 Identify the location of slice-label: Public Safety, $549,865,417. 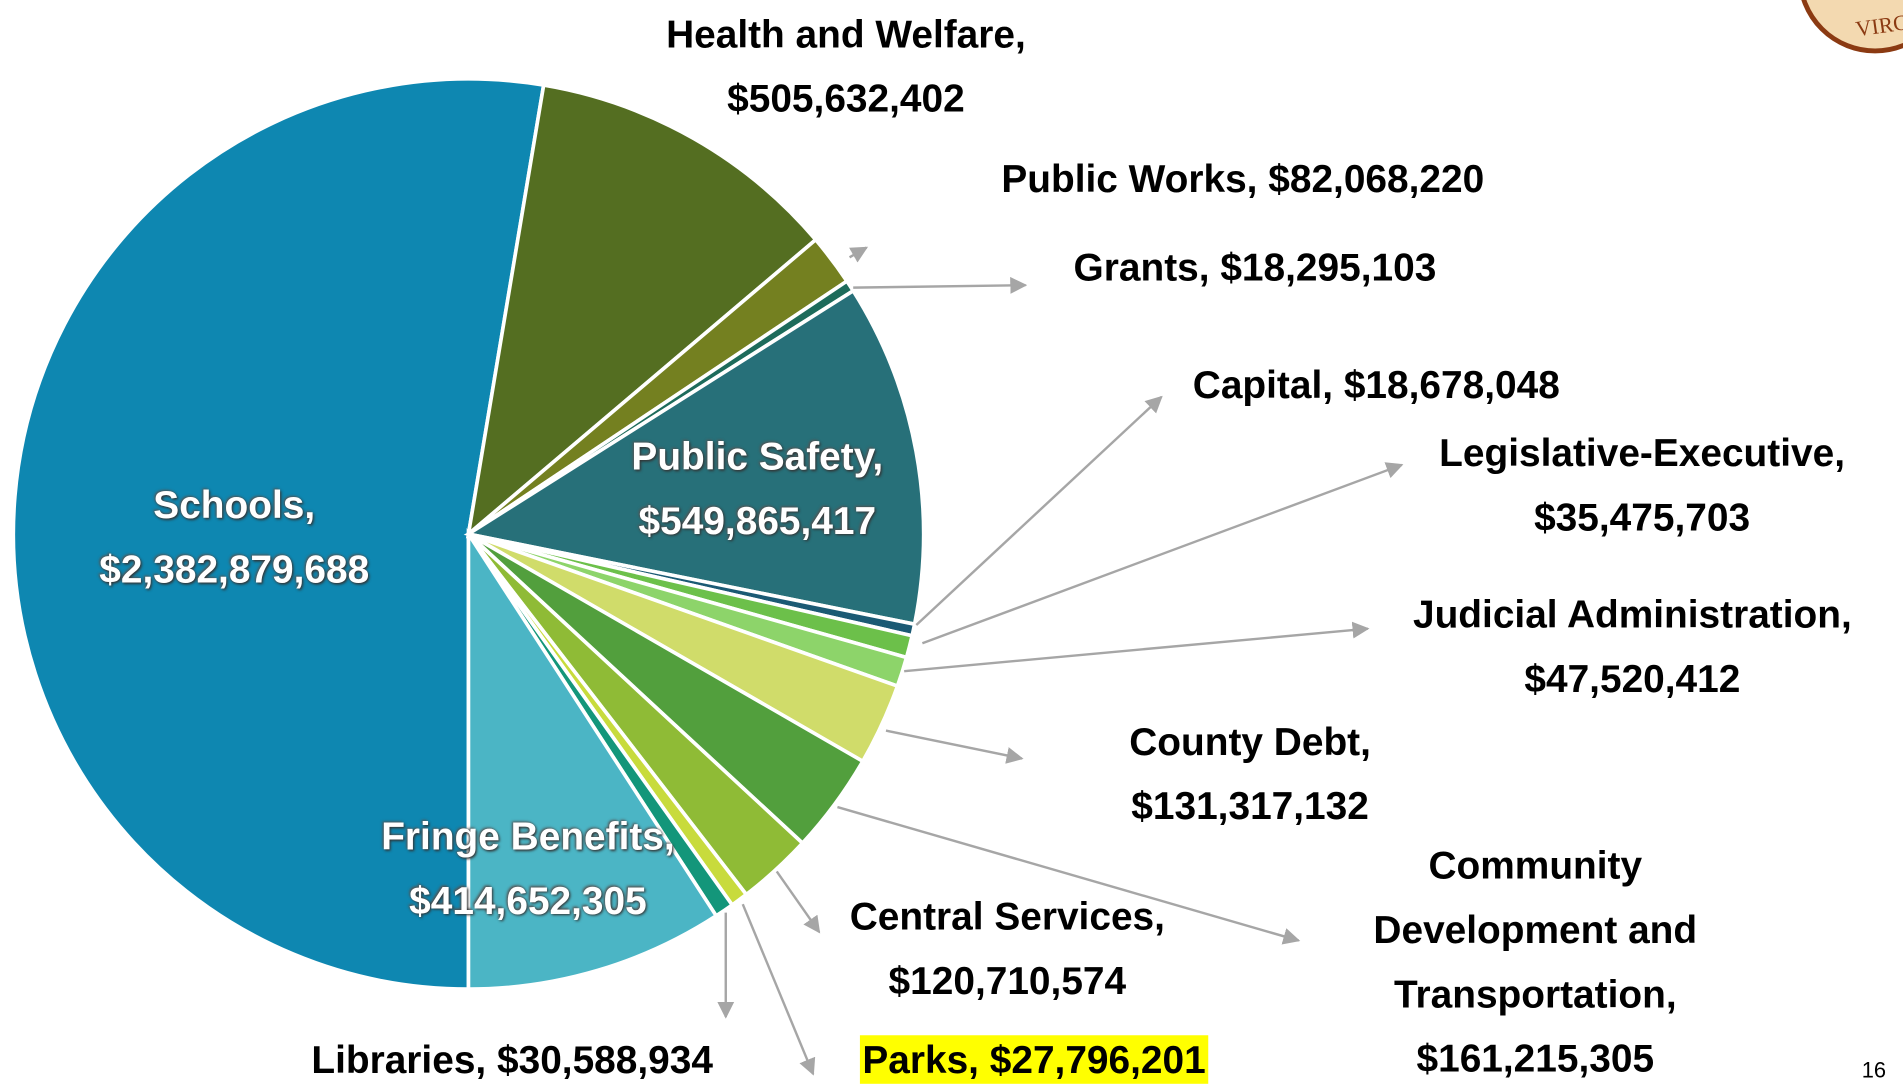
(757, 489).